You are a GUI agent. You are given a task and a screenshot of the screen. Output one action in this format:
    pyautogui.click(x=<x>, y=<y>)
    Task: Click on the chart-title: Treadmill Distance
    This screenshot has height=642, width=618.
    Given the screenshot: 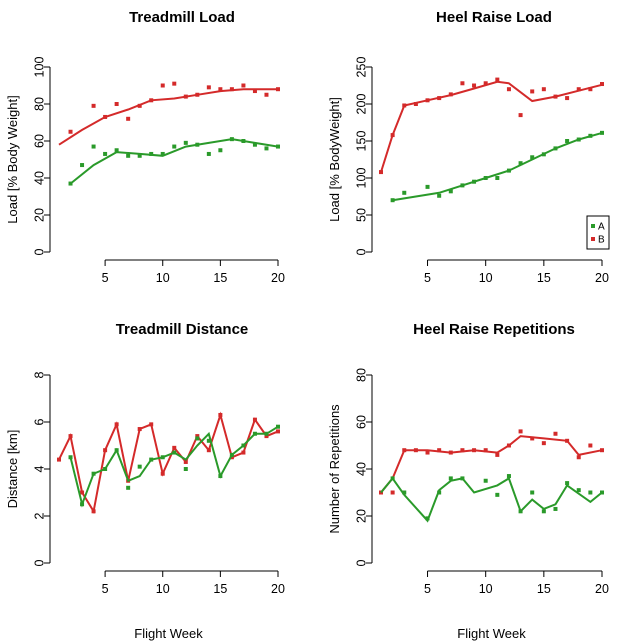 What is the action you would take?
    pyautogui.click(x=182, y=329)
    